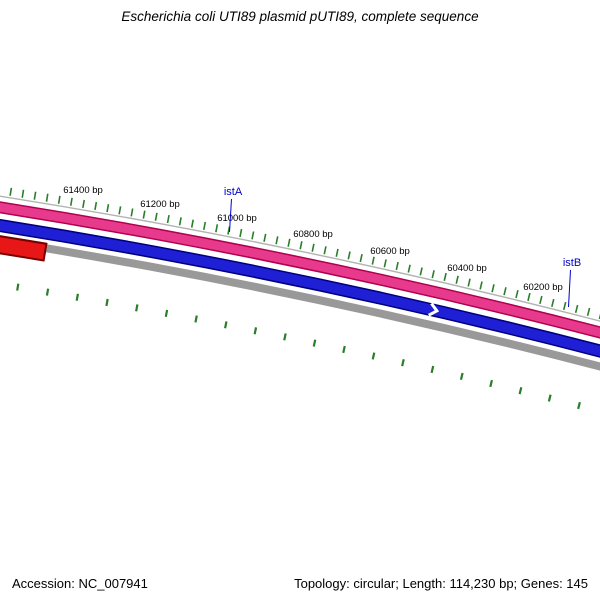 Image resolution: width=600 pixels, height=600 pixels. What do you see at coordinates (572, 263) in the screenshot?
I see `gene-label-istB: istB` at bounding box center [572, 263].